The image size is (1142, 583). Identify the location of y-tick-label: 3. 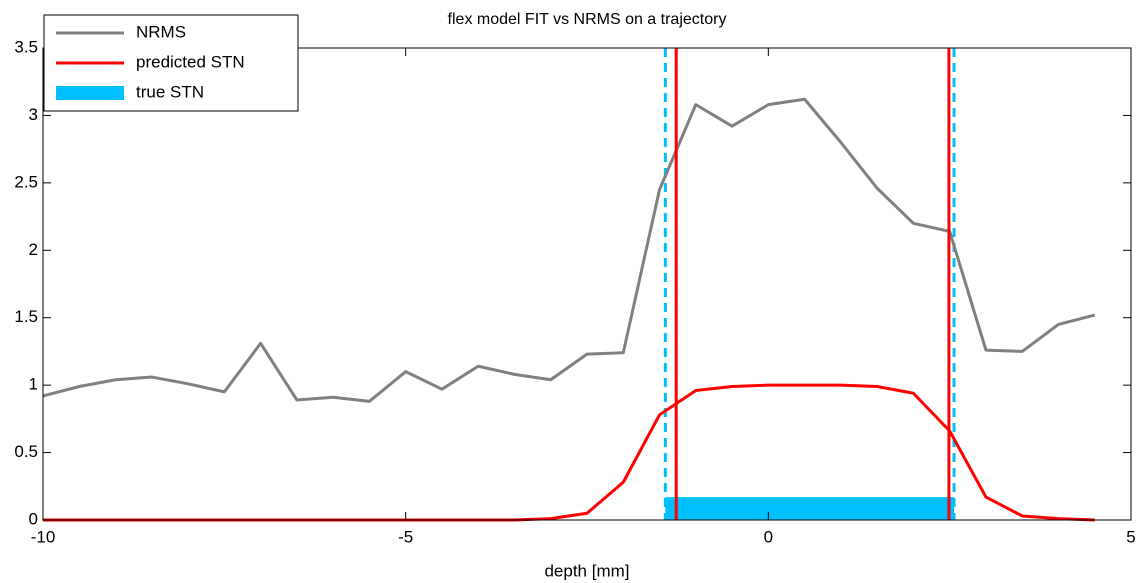
(33, 114).